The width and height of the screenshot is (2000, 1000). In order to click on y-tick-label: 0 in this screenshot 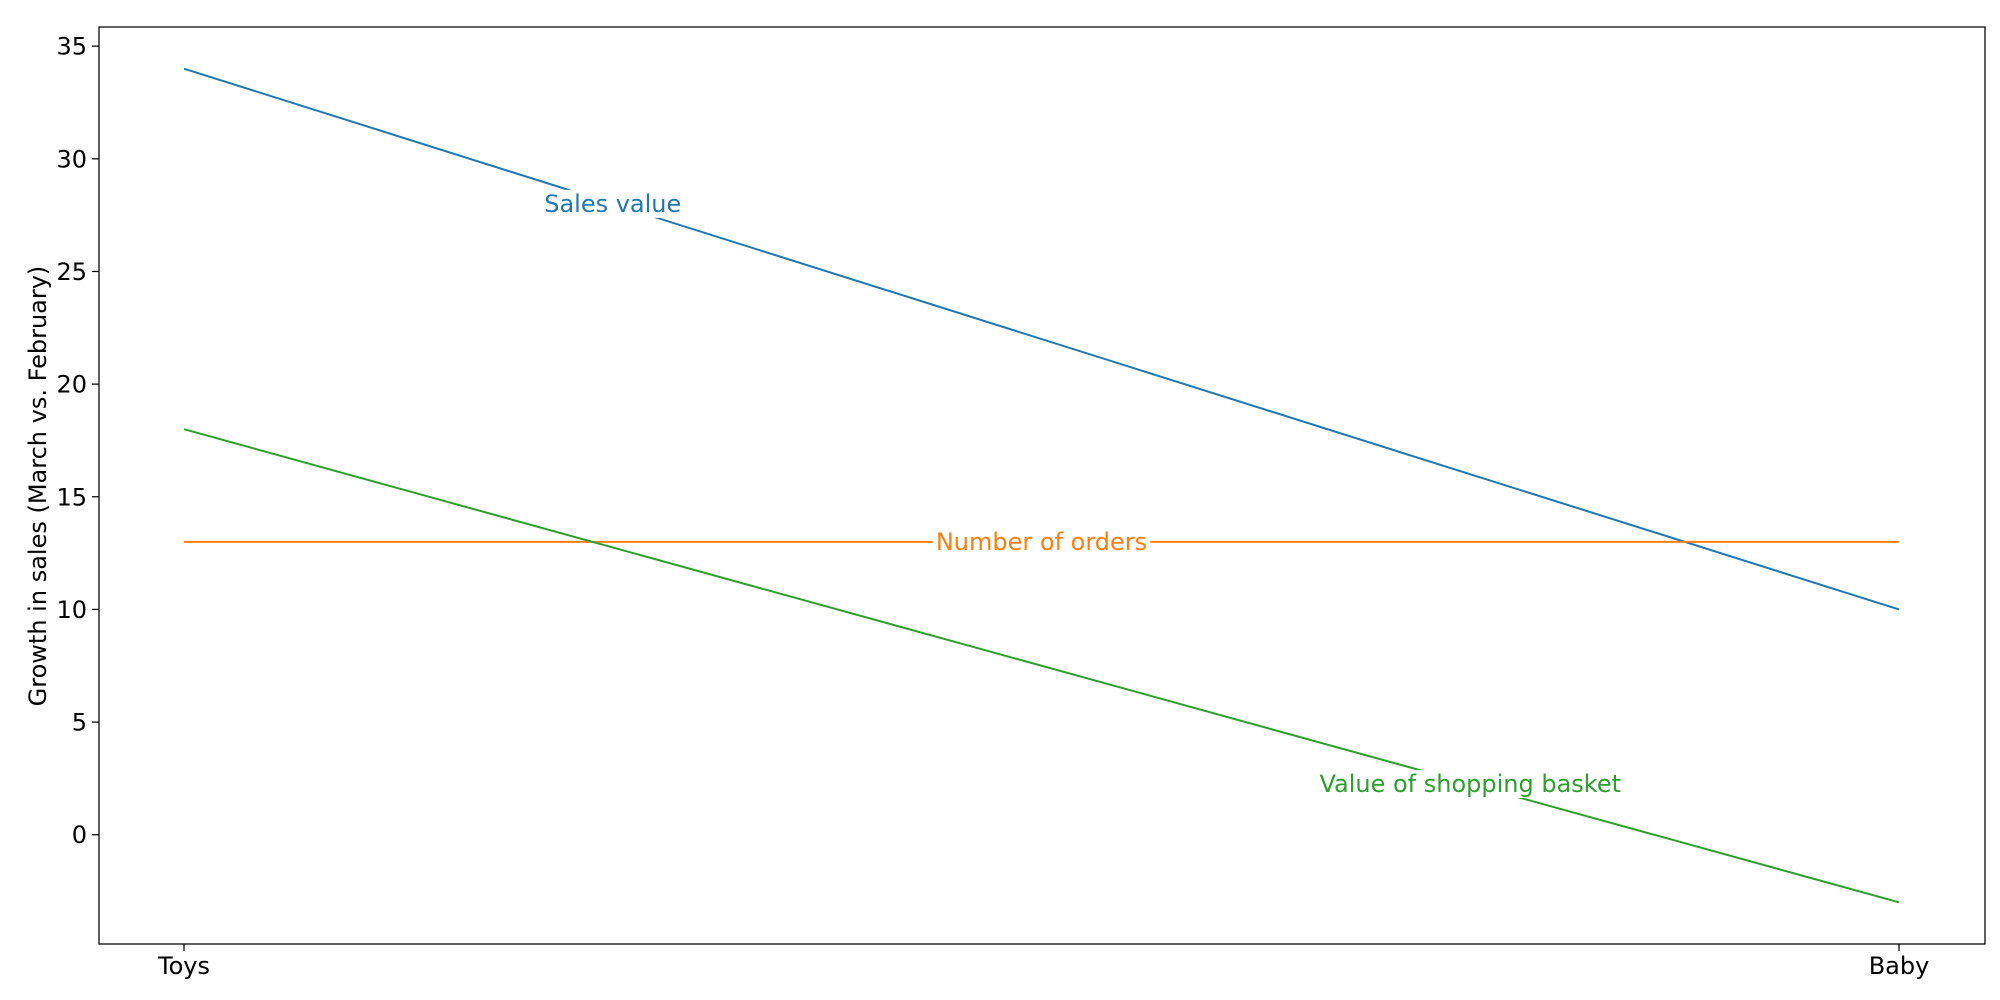, I will do `click(79, 835)`.